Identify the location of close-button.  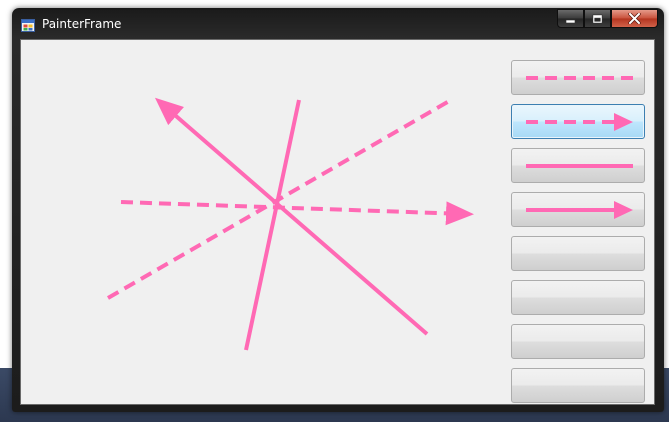
(634, 18).